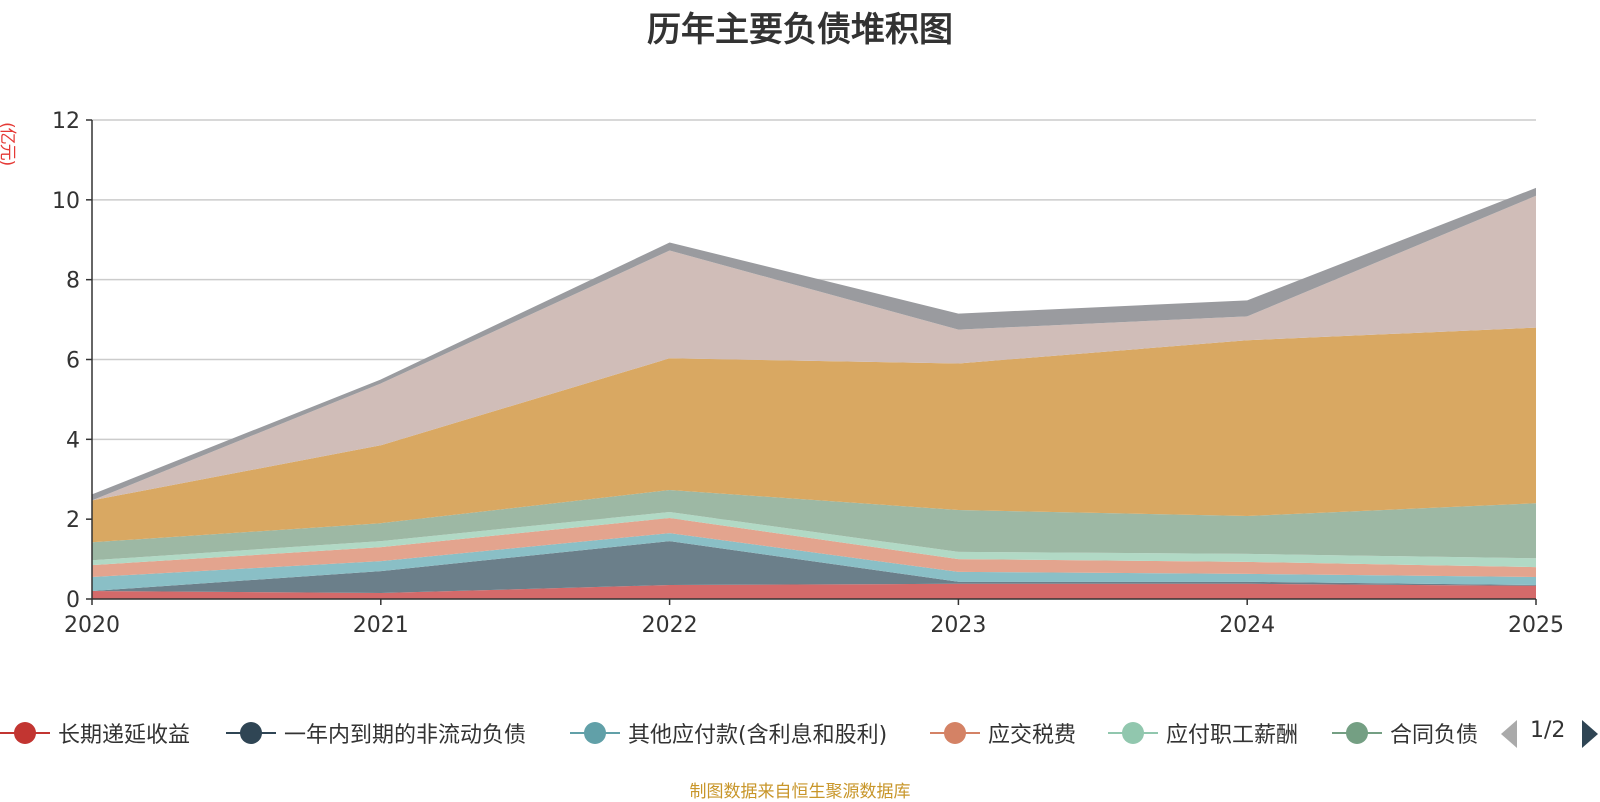 The height and width of the screenshot is (802, 1600). What do you see at coordinates (1590, 734) in the screenshot?
I see `legend-next-page-icon` at bounding box center [1590, 734].